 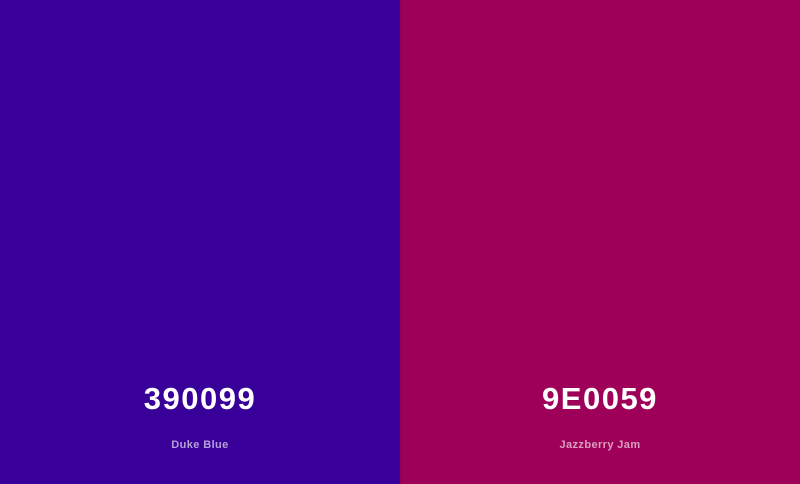 What do you see at coordinates (200, 445) in the screenshot?
I see `color-name: Duke Blue` at bounding box center [200, 445].